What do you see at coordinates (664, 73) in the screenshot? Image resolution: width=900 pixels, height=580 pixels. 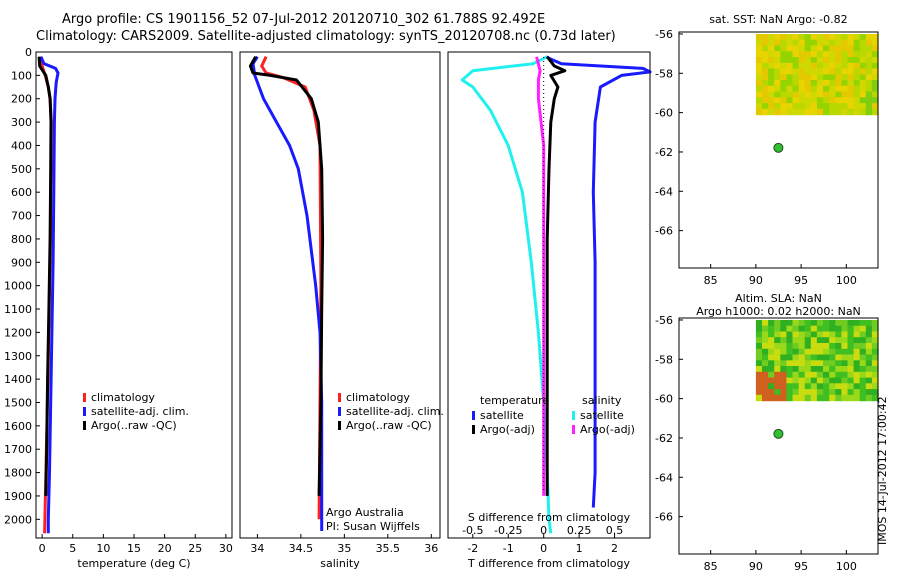 I see `sst_map-ytick-label: -58` at bounding box center [664, 73].